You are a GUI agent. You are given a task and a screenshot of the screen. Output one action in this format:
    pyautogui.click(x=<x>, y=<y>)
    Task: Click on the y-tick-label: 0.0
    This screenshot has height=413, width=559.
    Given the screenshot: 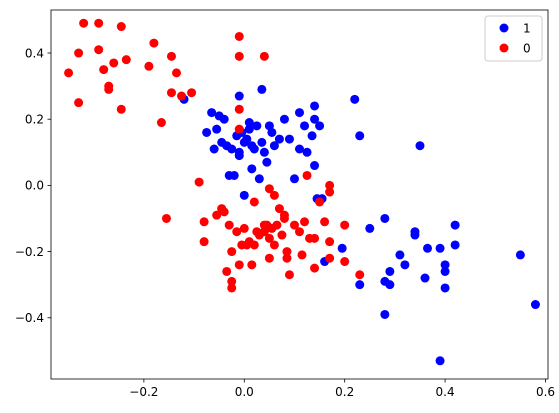 What is the action you would take?
    pyautogui.click(x=34, y=186)
    